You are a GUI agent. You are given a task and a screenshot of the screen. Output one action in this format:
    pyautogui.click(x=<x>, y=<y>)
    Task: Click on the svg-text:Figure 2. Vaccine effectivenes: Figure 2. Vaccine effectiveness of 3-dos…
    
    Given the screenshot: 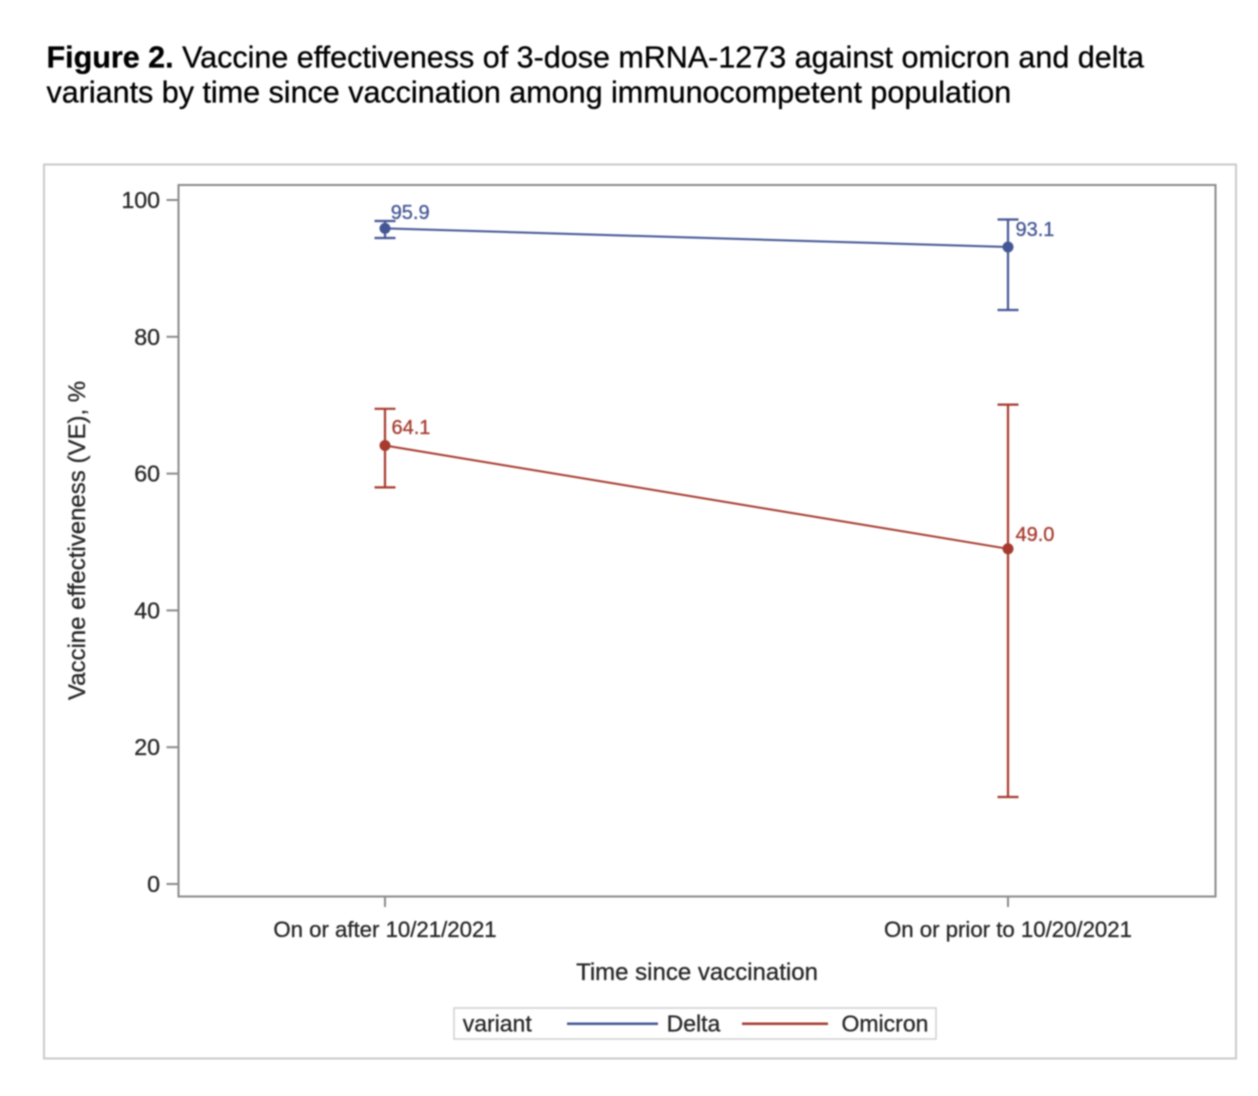 What is the action you would take?
    pyautogui.click(x=595, y=57)
    